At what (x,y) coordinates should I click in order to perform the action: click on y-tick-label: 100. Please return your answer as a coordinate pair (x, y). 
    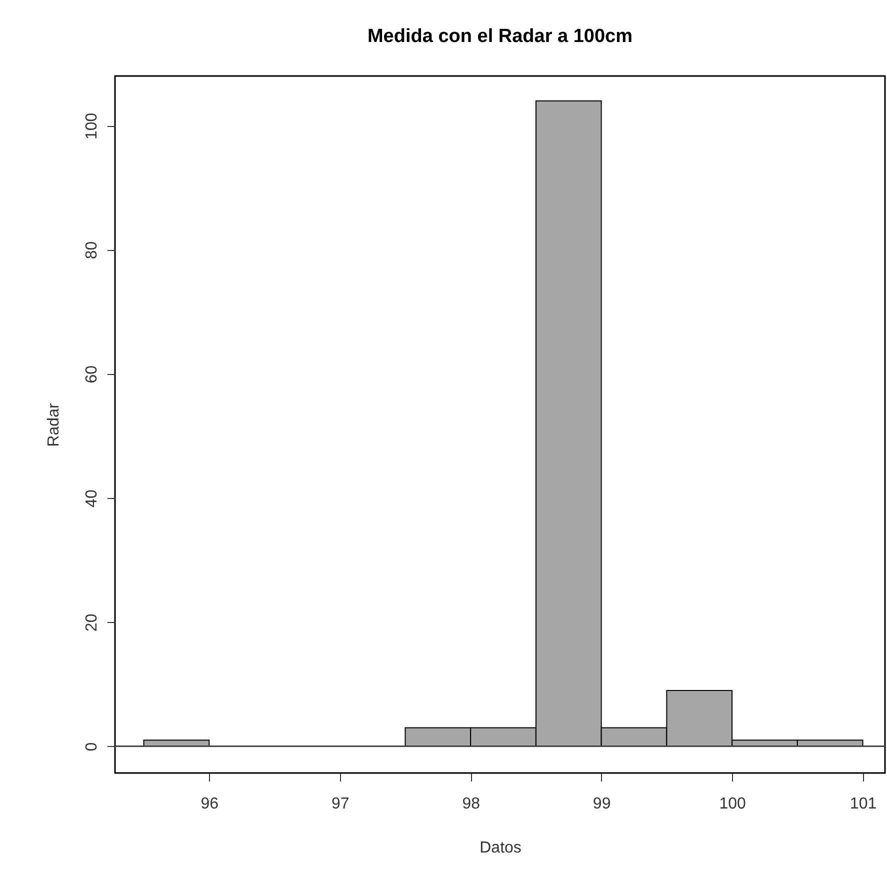
    Looking at the image, I should click on (92, 126).